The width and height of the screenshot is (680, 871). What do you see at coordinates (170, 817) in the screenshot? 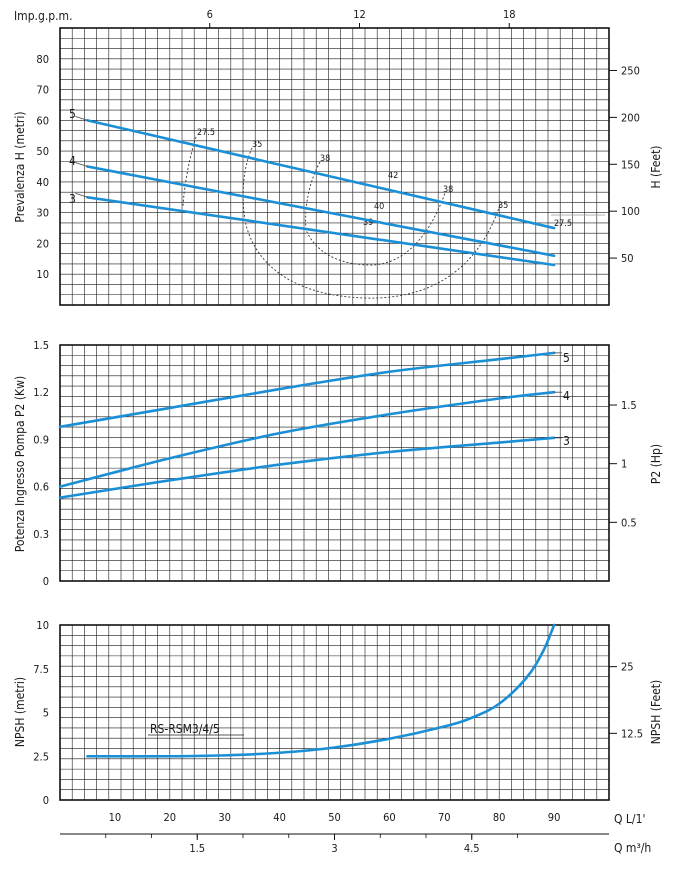
I see `x-tick-label: 20` at bounding box center [170, 817].